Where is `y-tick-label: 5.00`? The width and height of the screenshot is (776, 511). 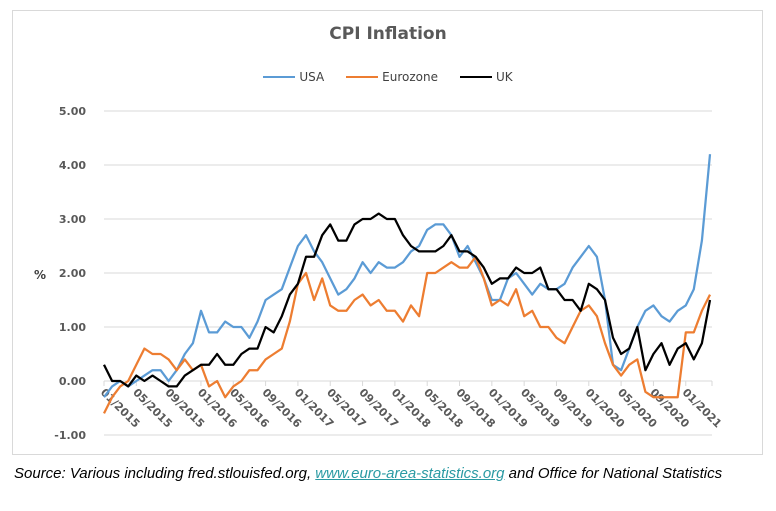 y-tick-label: 5.00 is located at coordinates (72, 111).